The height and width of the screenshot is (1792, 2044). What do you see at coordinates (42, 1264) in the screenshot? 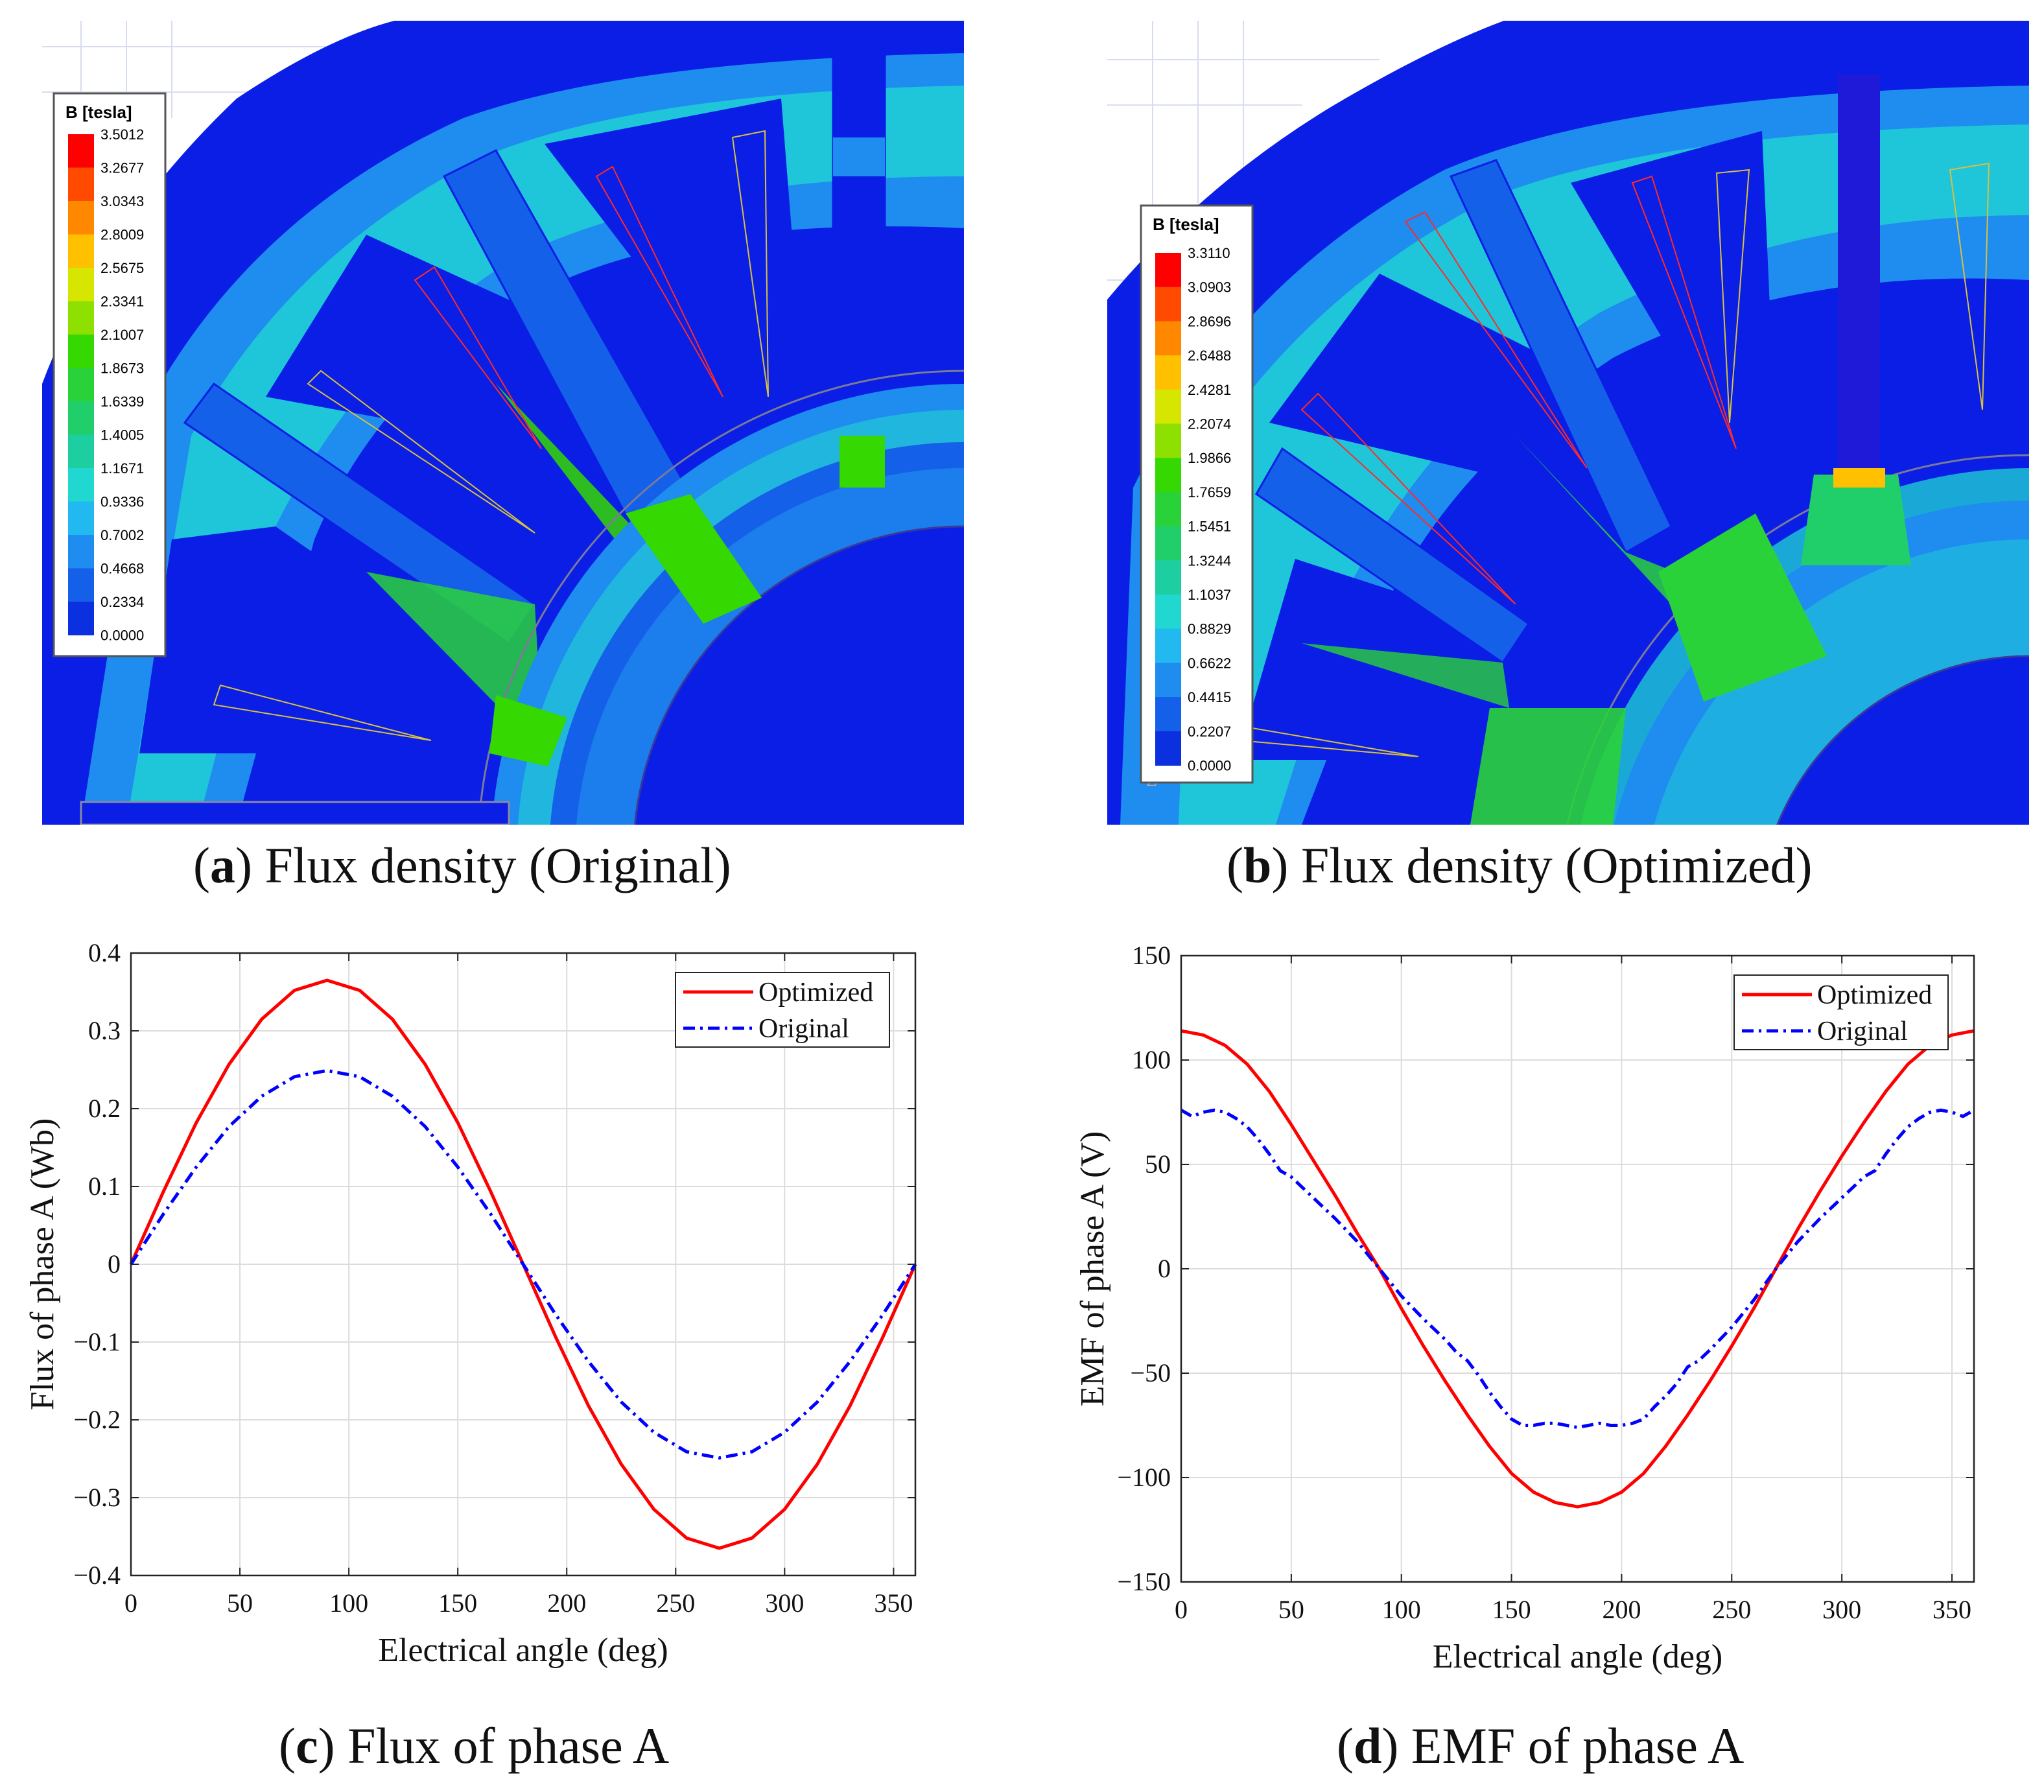
I see `y-axis-label: Flux of phase A (Wb)` at bounding box center [42, 1264].